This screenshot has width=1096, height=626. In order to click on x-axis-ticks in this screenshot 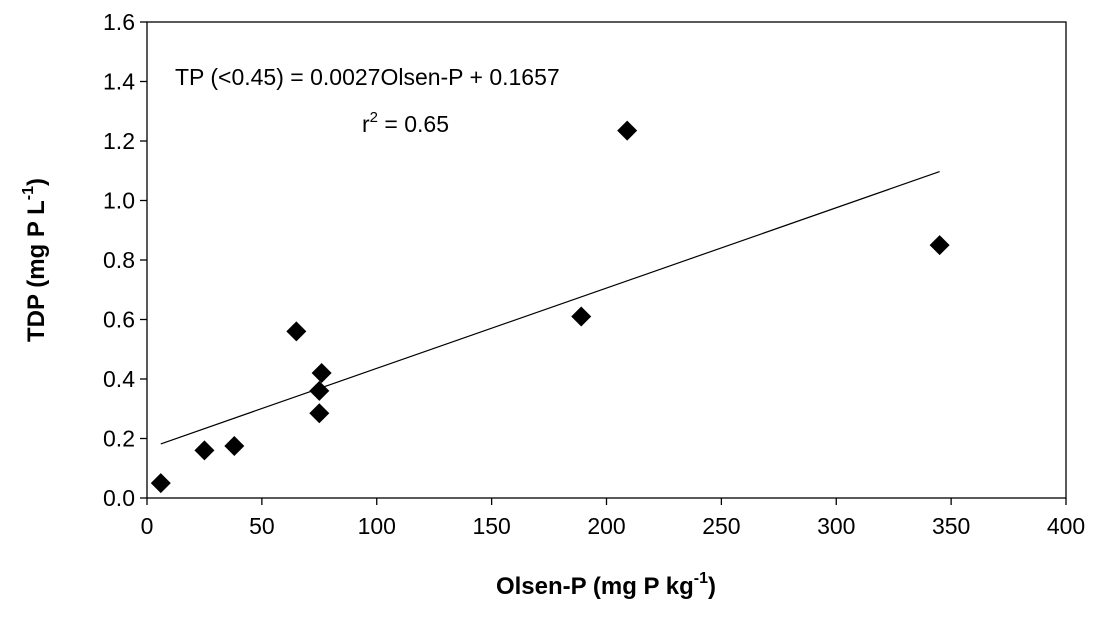, I will do `click(606, 501)`.